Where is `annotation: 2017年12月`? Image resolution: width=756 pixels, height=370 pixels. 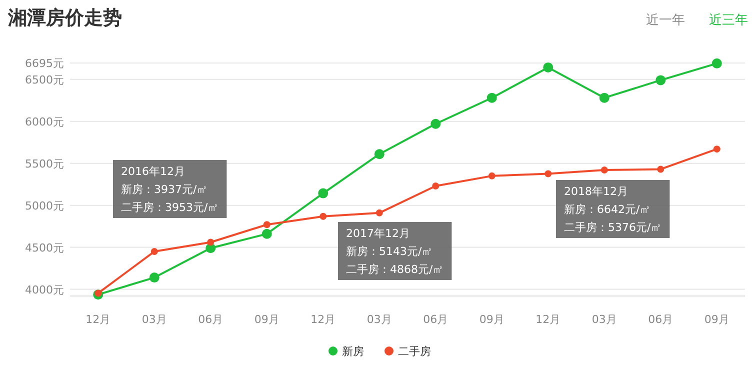 annotation: 2017年12月 is located at coordinates (378, 233).